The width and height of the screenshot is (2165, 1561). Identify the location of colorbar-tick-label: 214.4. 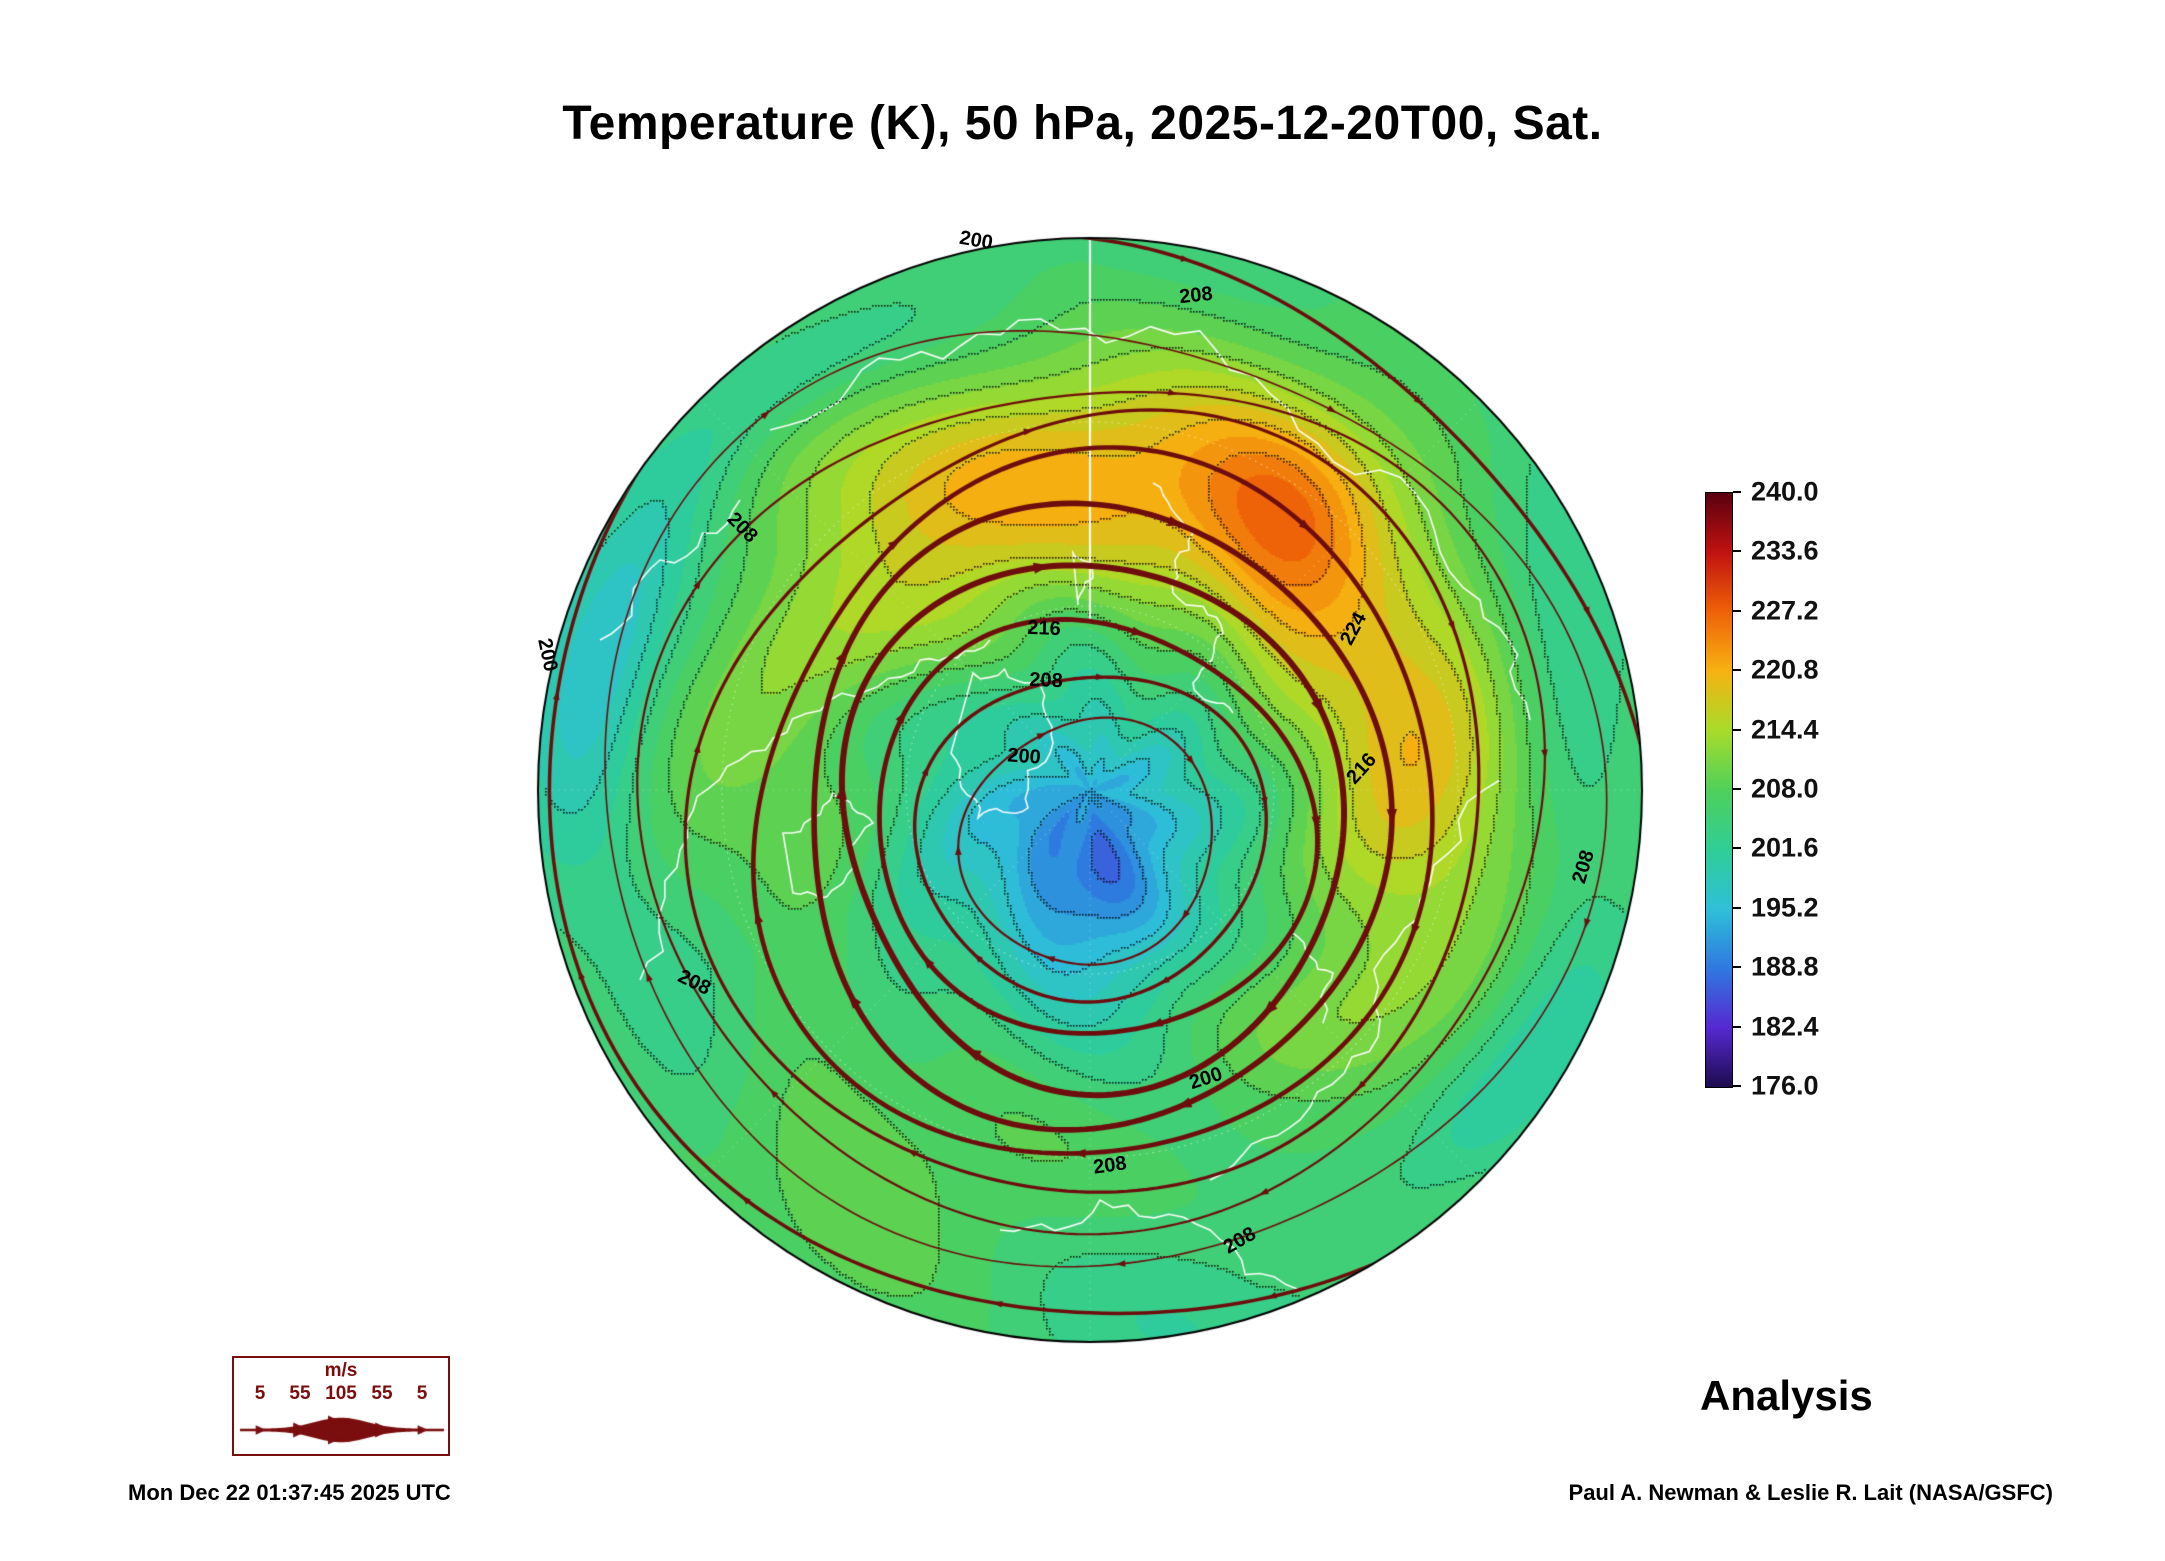
(1785, 729).